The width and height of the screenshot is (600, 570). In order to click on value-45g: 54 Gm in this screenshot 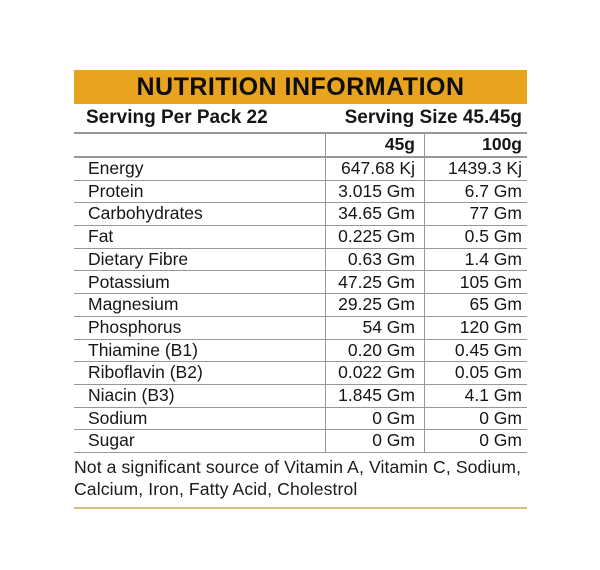, I will do `click(374, 327)`.